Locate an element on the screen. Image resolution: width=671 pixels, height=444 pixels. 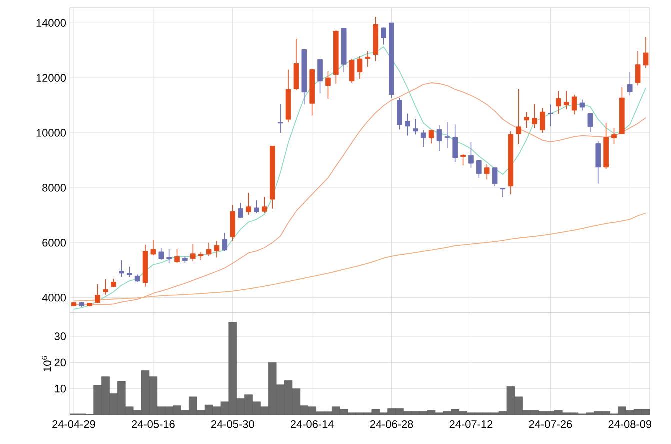
y-tick-label: 10 is located at coordinates (60, 388).